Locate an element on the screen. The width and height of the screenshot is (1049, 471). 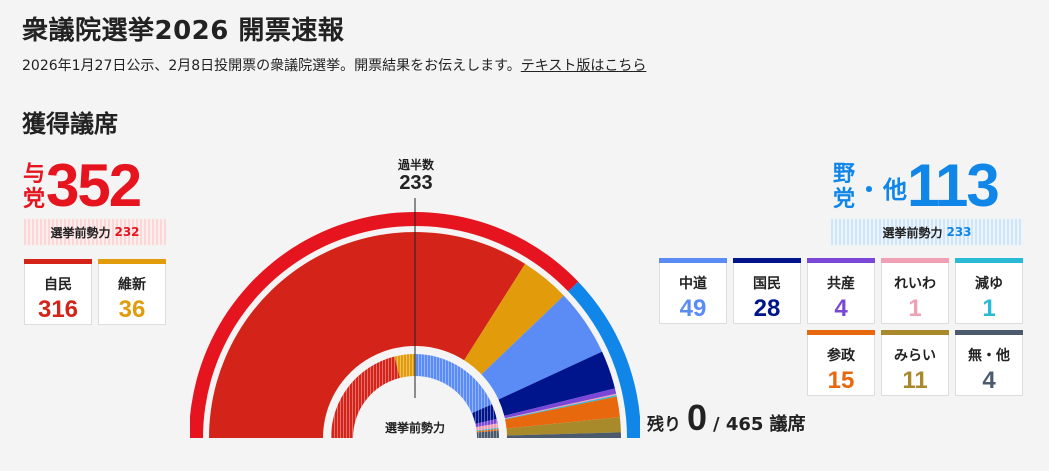
party-name: 参政 is located at coordinates (841, 356).